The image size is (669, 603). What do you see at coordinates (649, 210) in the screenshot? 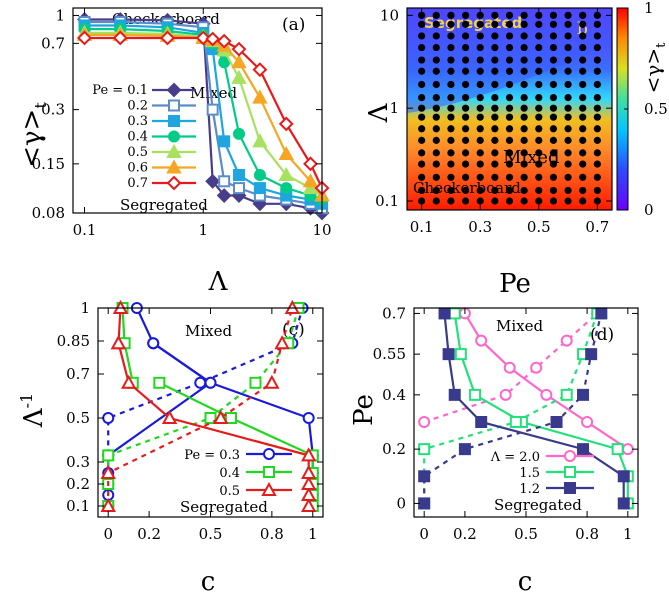
I see `panel-b-colorbar-tick-label-2: 0` at bounding box center [649, 210].